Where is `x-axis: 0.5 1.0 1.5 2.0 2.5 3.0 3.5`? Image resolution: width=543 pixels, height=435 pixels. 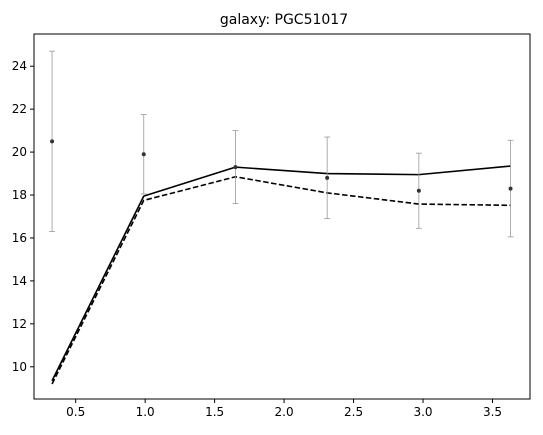
x-axis: 0.5 1.0 1.5 2.0 2.5 3.0 3.5 is located at coordinates (284, 409).